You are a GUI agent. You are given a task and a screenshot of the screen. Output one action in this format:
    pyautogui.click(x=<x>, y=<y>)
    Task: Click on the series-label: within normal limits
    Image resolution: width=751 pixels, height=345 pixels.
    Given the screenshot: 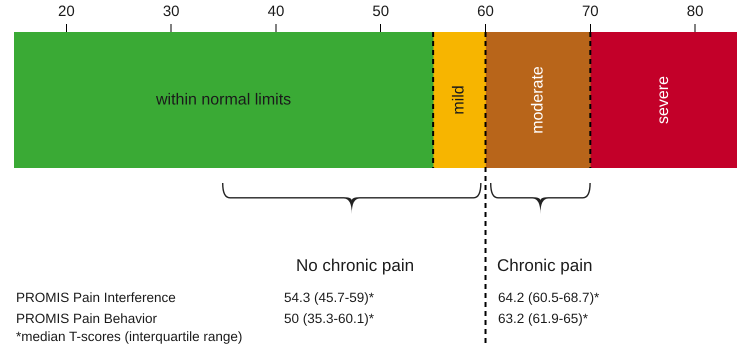 What is the action you would take?
    pyautogui.click(x=223, y=99)
    